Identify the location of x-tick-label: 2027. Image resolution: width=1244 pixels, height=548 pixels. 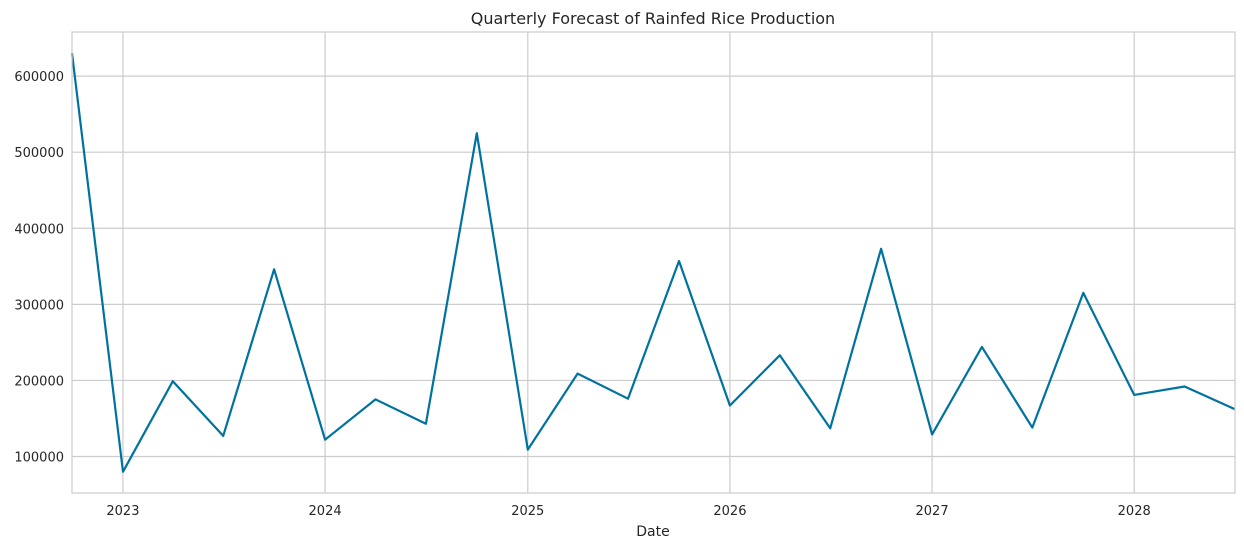
(932, 511).